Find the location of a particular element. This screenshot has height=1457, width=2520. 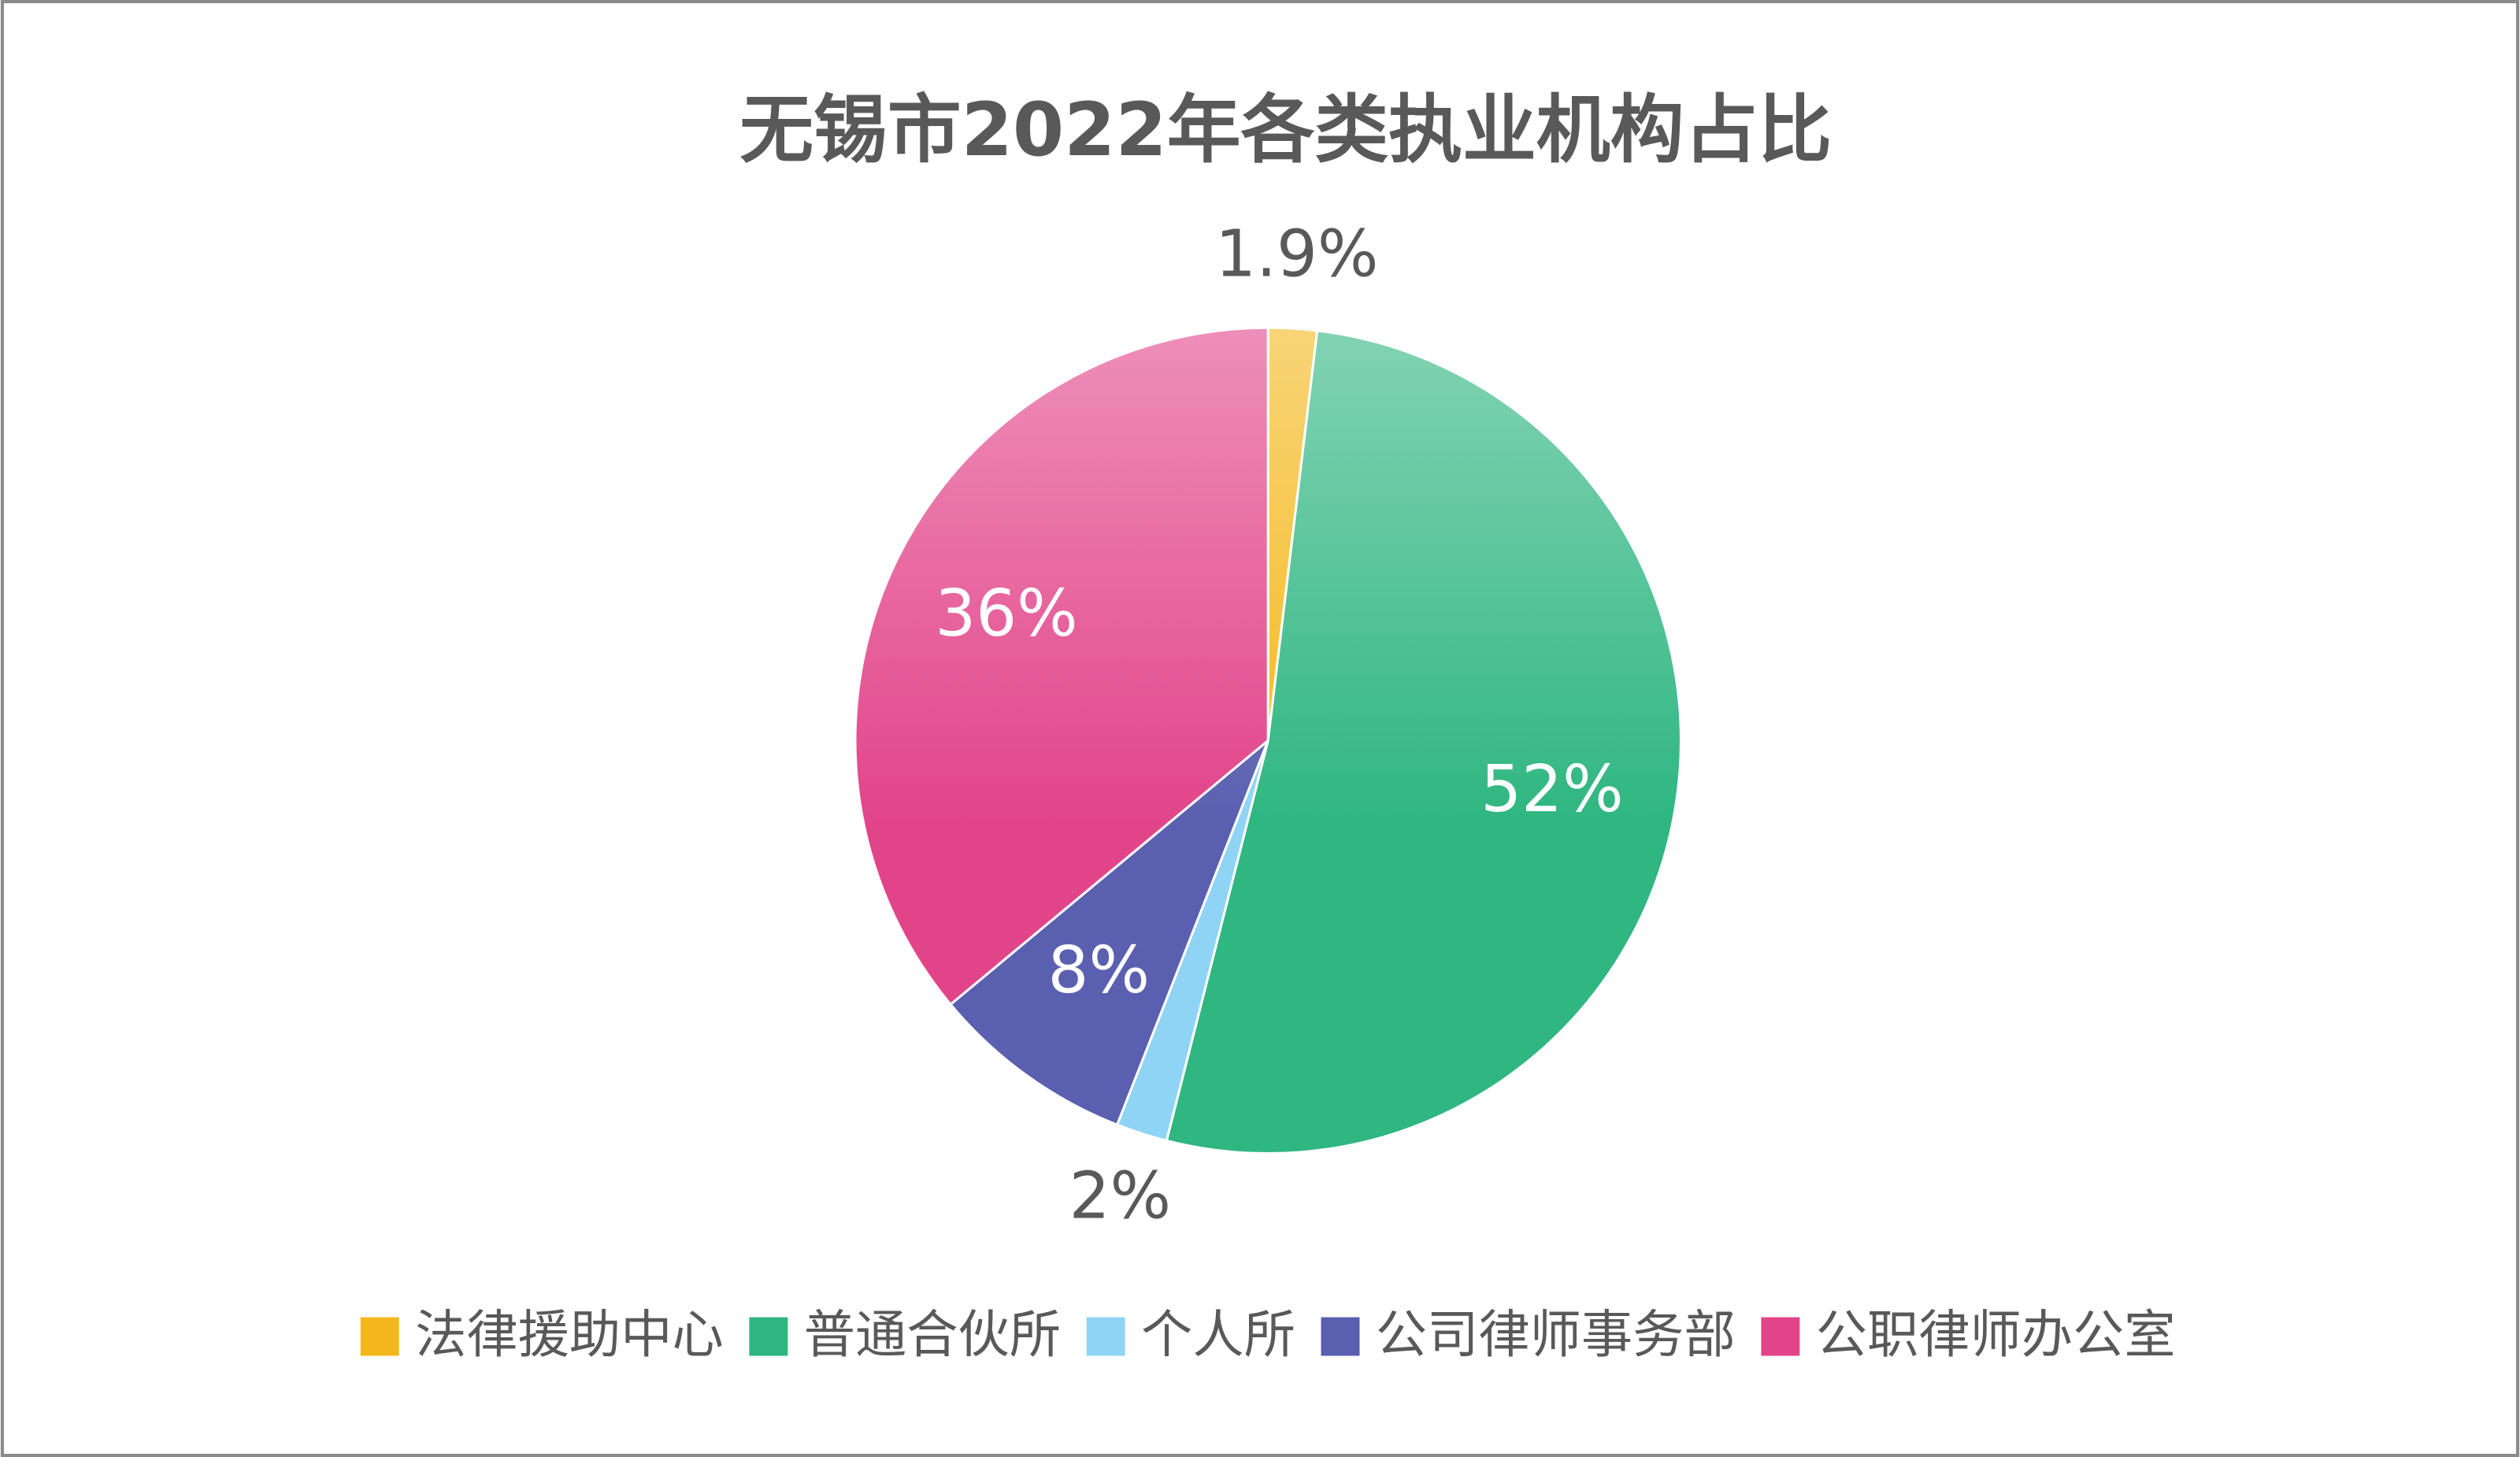

legend-label: 公职律师办公室 is located at coordinates (1996, 1335).